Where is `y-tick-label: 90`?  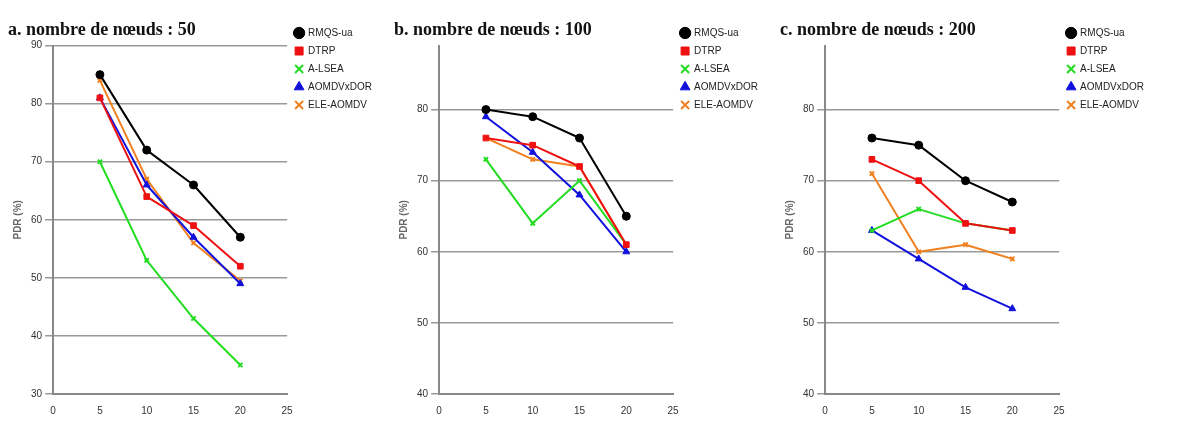
y-tick-label: 90 is located at coordinates (37, 45).